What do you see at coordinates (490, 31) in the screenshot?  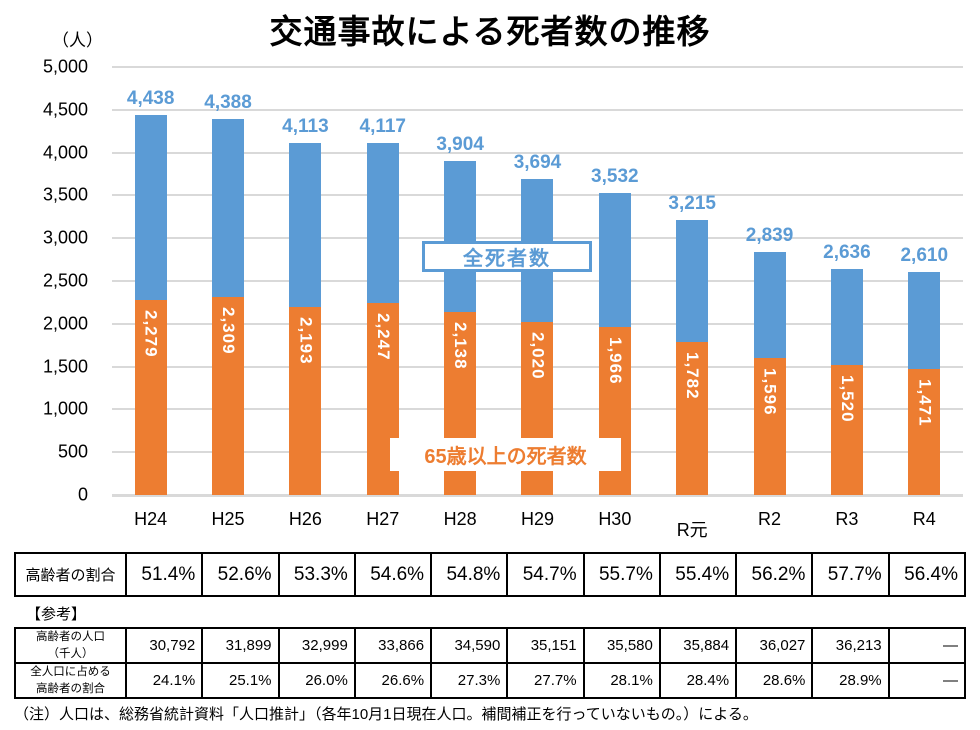 I see `page-title: 交通事故による死者数の推移` at bounding box center [490, 31].